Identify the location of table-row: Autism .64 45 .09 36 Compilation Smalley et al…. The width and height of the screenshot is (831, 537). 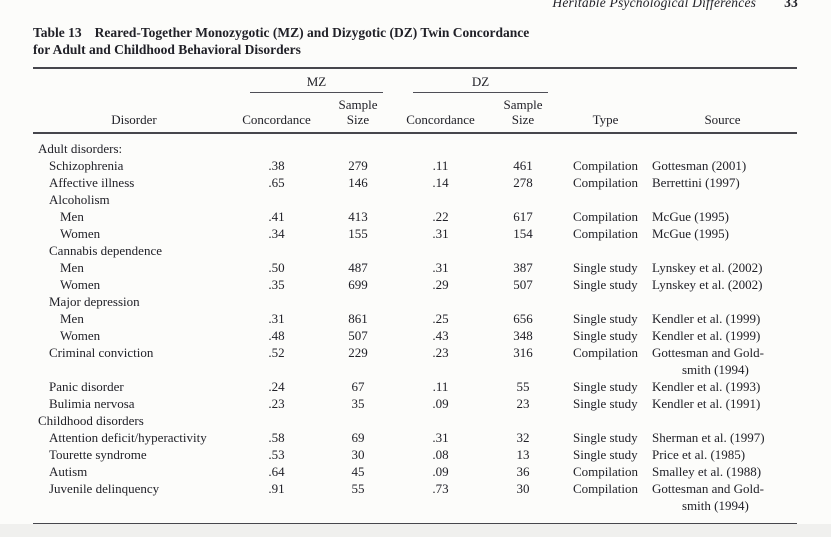
(415, 471).